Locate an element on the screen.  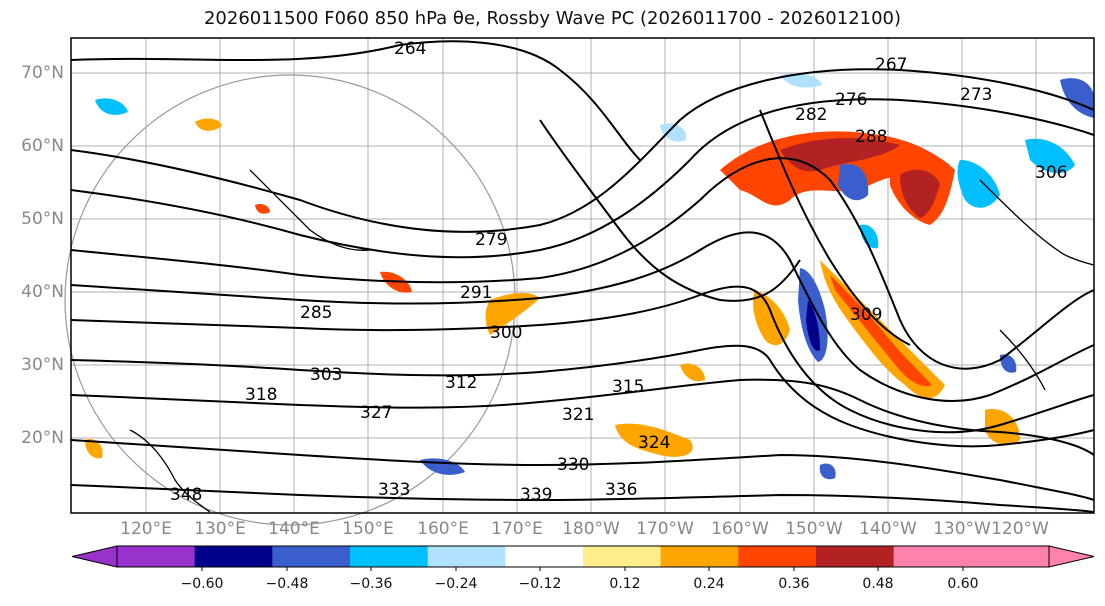
lon-label: 140°W is located at coordinates (888, 529).